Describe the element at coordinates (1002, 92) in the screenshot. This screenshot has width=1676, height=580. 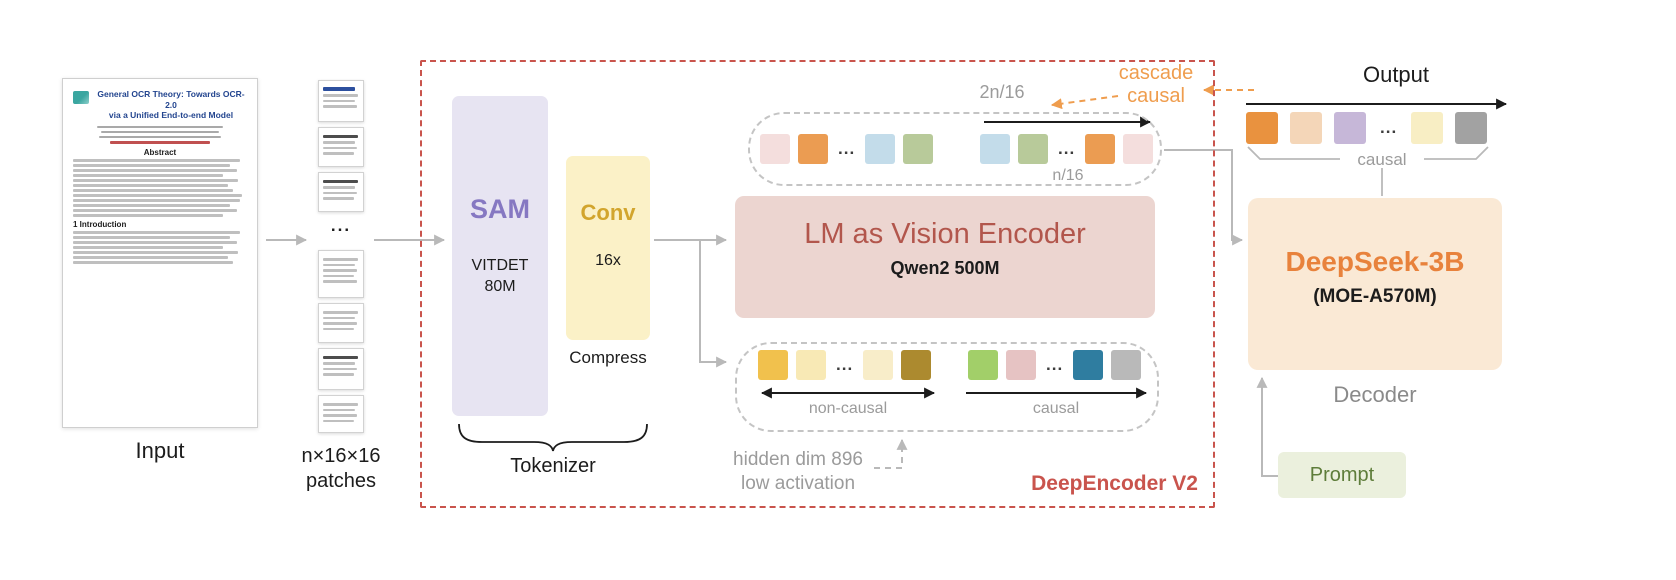
I see `two-n-over-16-label: 2n/16` at that location.